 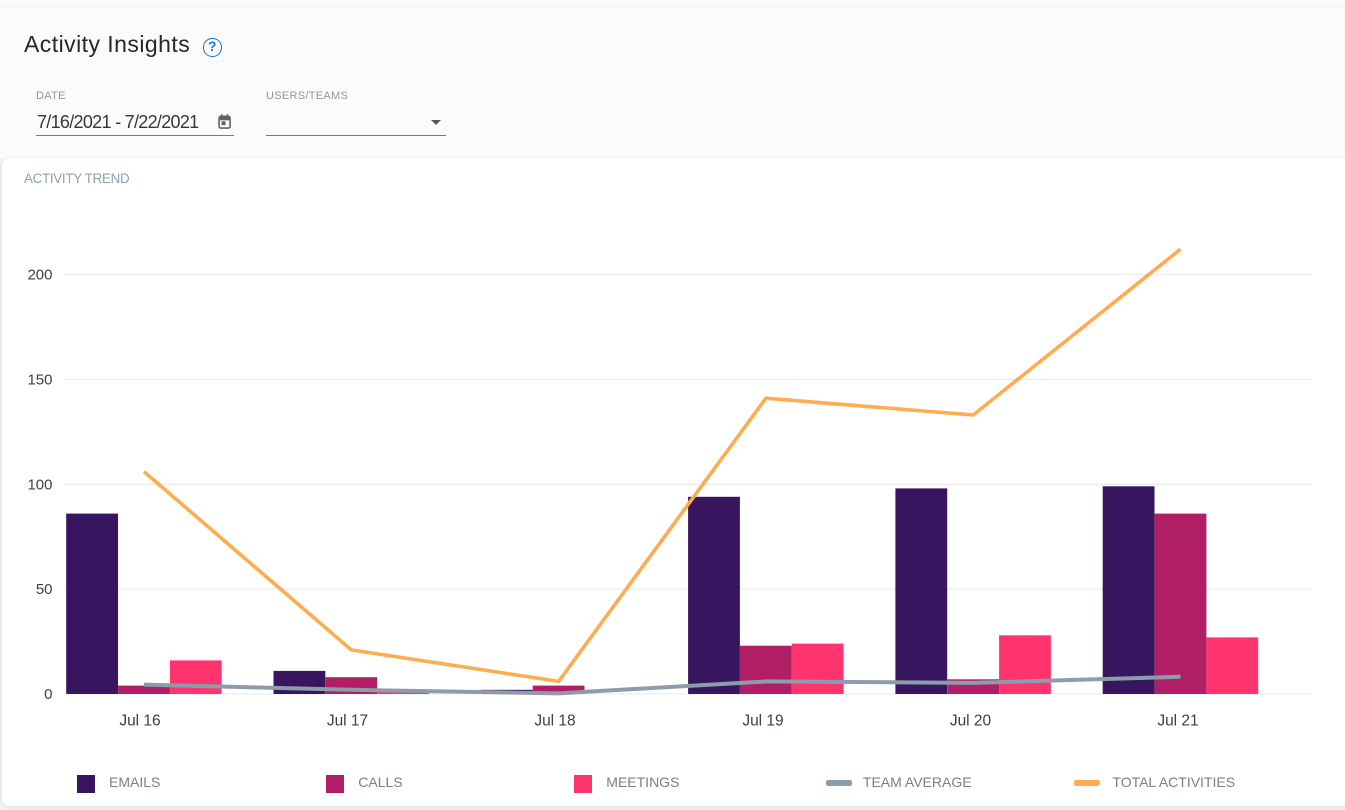 I want to click on svg-text: 200, so click(x=39, y=275).